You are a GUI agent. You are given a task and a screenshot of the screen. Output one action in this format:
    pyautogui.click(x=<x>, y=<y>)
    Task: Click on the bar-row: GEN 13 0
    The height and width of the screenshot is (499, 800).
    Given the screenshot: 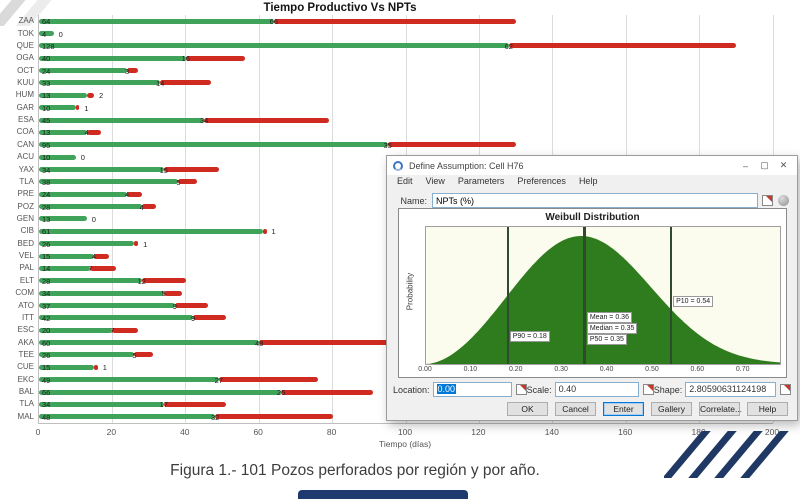 What is the action you would take?
    pyautogui.click(x=395, y=219)
    